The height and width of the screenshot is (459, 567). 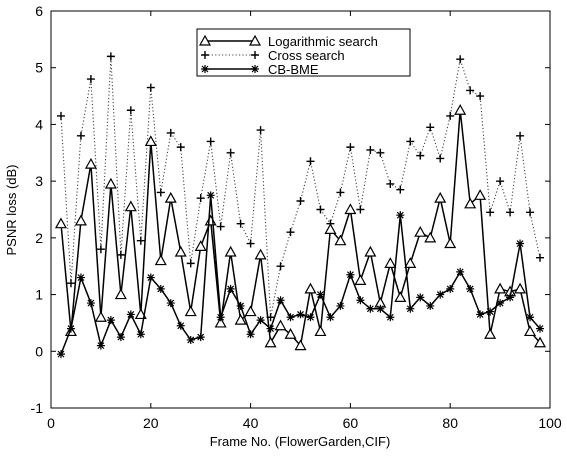 I want to click on legend-label-cross-search: Cross search, so click(x=306, y=55).